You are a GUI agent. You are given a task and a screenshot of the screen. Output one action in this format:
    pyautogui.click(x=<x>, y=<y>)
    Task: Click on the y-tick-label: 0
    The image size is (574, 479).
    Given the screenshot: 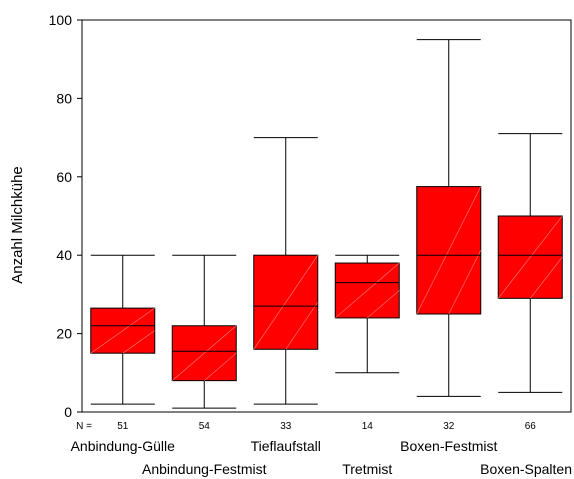 What is the action you would take?
    pyautogui.click(x=68, y=412)
    